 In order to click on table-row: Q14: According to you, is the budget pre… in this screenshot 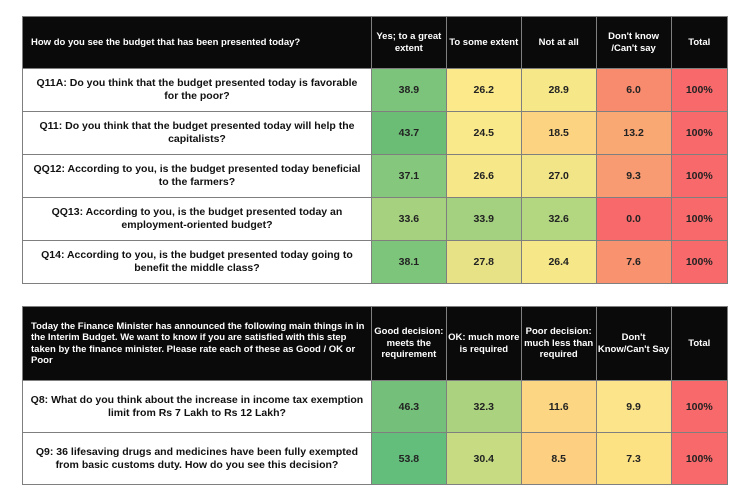, I will do `click(375, 262)`.